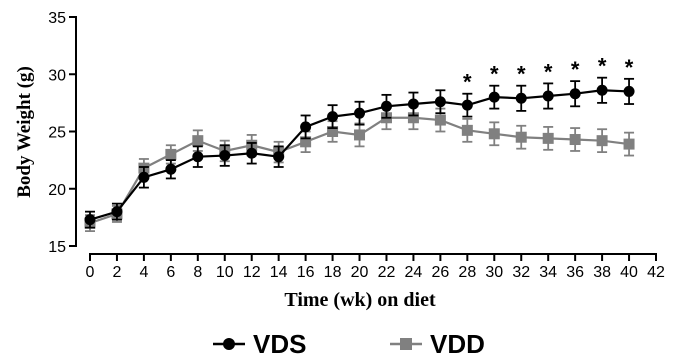 The image size is (675, 358). I want to click on legend-item-vdd: VDD, so click(437, 343).